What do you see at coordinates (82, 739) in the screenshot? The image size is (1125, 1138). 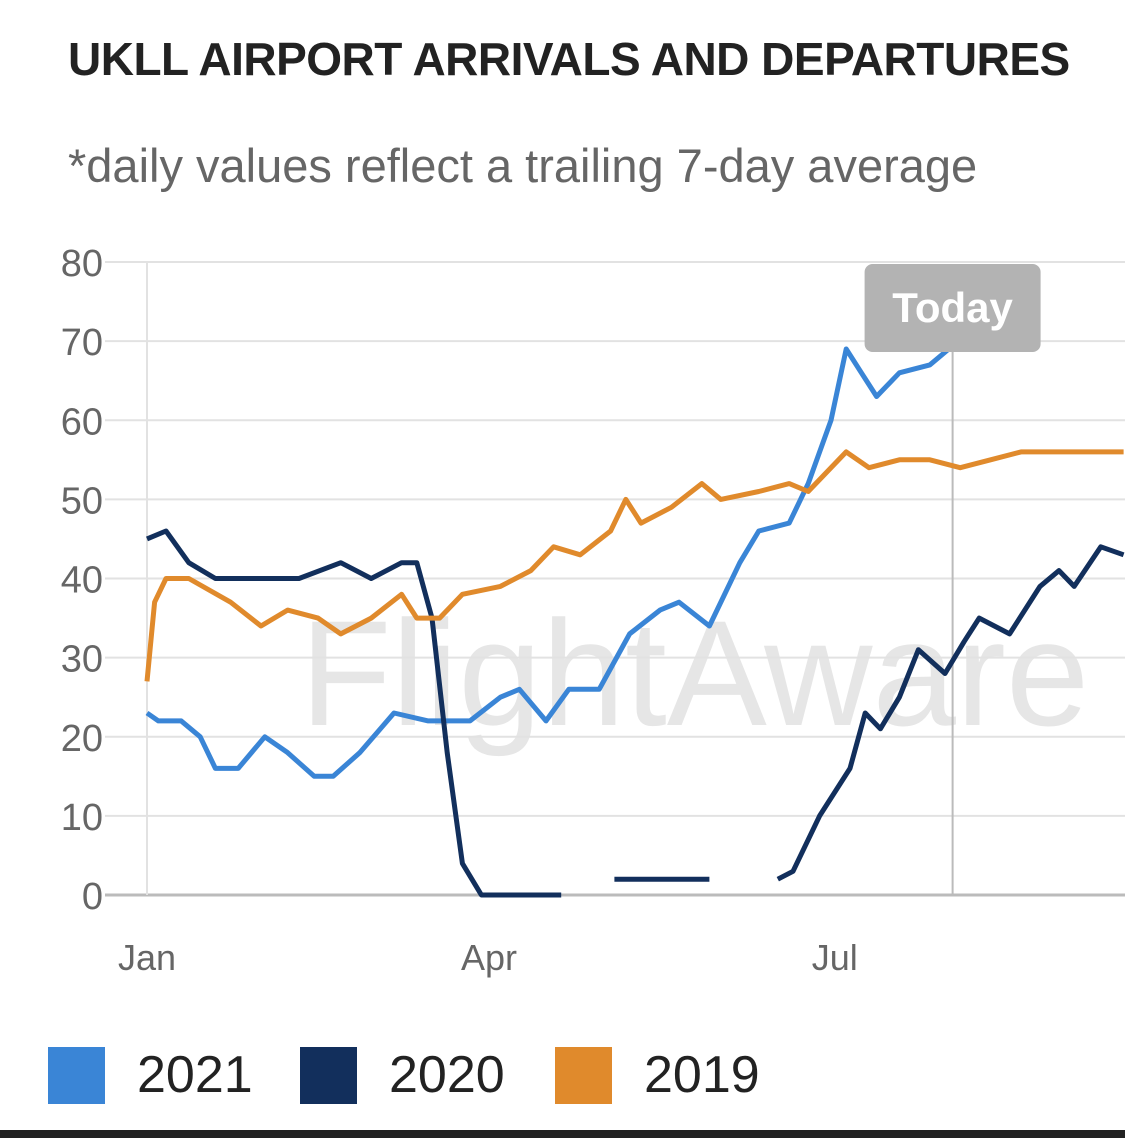 I see `y-tick-label: 20` at bounding box center [82, 739].